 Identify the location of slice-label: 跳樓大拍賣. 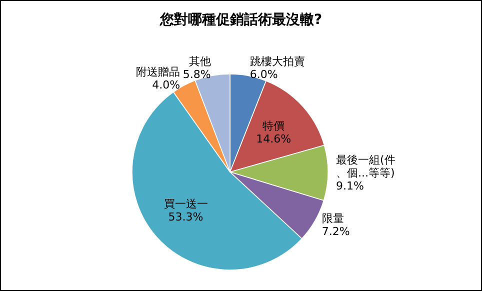
(277, 61).